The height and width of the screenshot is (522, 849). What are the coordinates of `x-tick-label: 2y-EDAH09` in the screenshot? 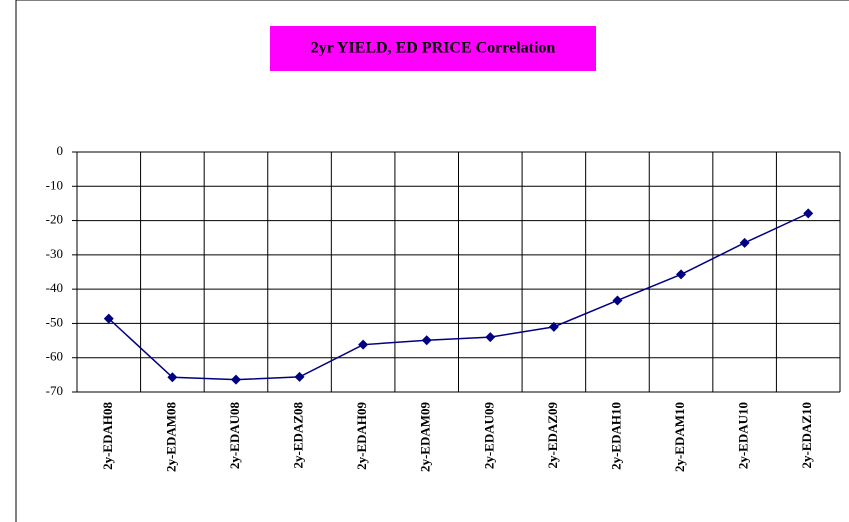 It's located at (361, 436).